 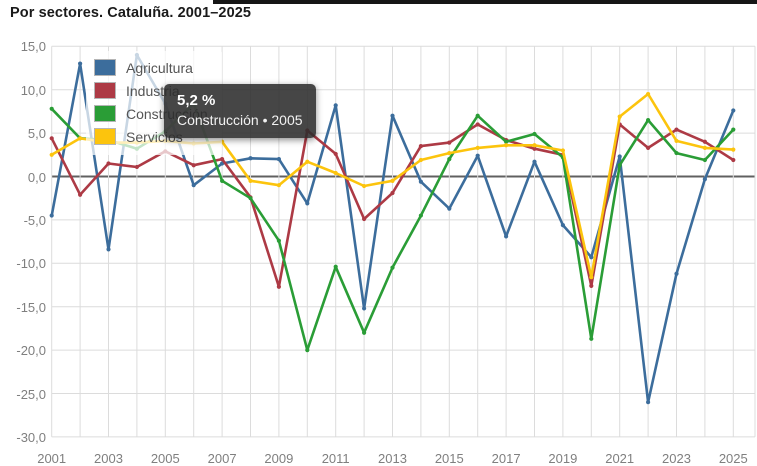 I want to click on x-axis-label: 2009, so click(x=279, y=458).